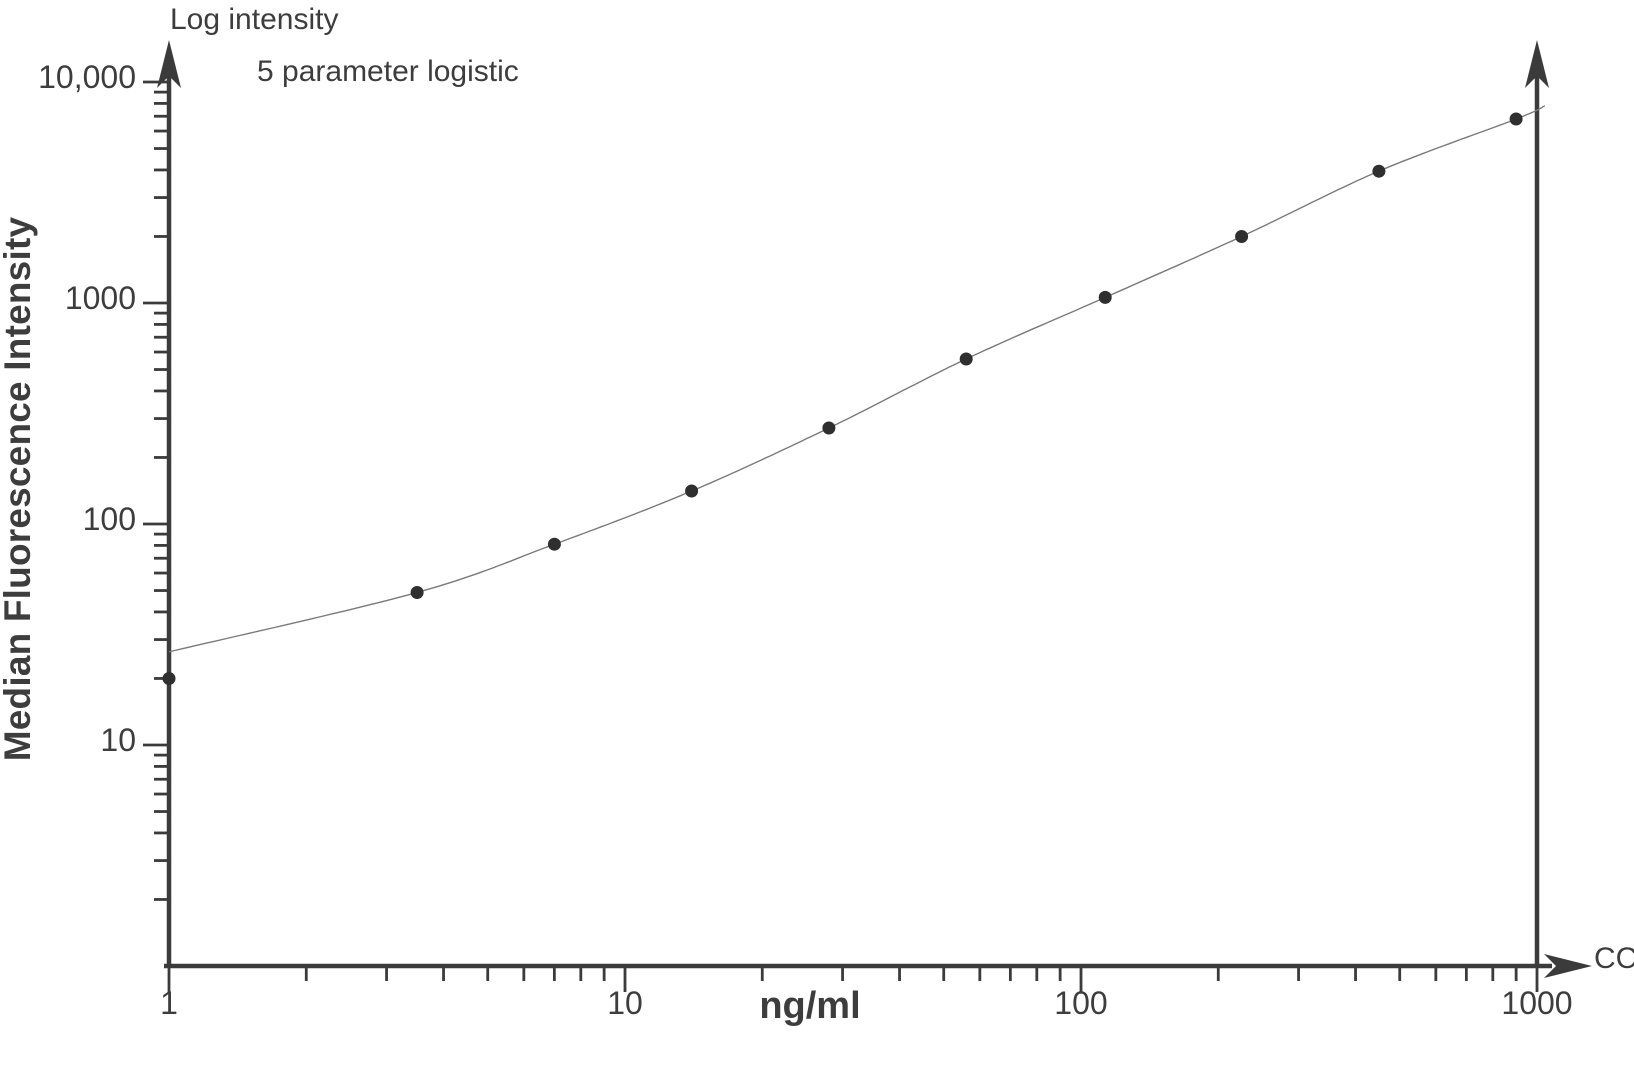 Image resolution: width=1634 pixels, height=1079 pixels. I want to click on x-tick-label: 100, so click(1080, 1003).